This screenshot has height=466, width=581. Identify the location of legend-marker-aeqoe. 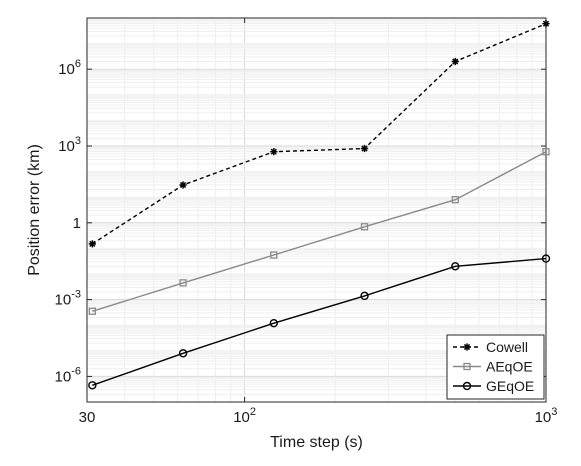
(467, 366).